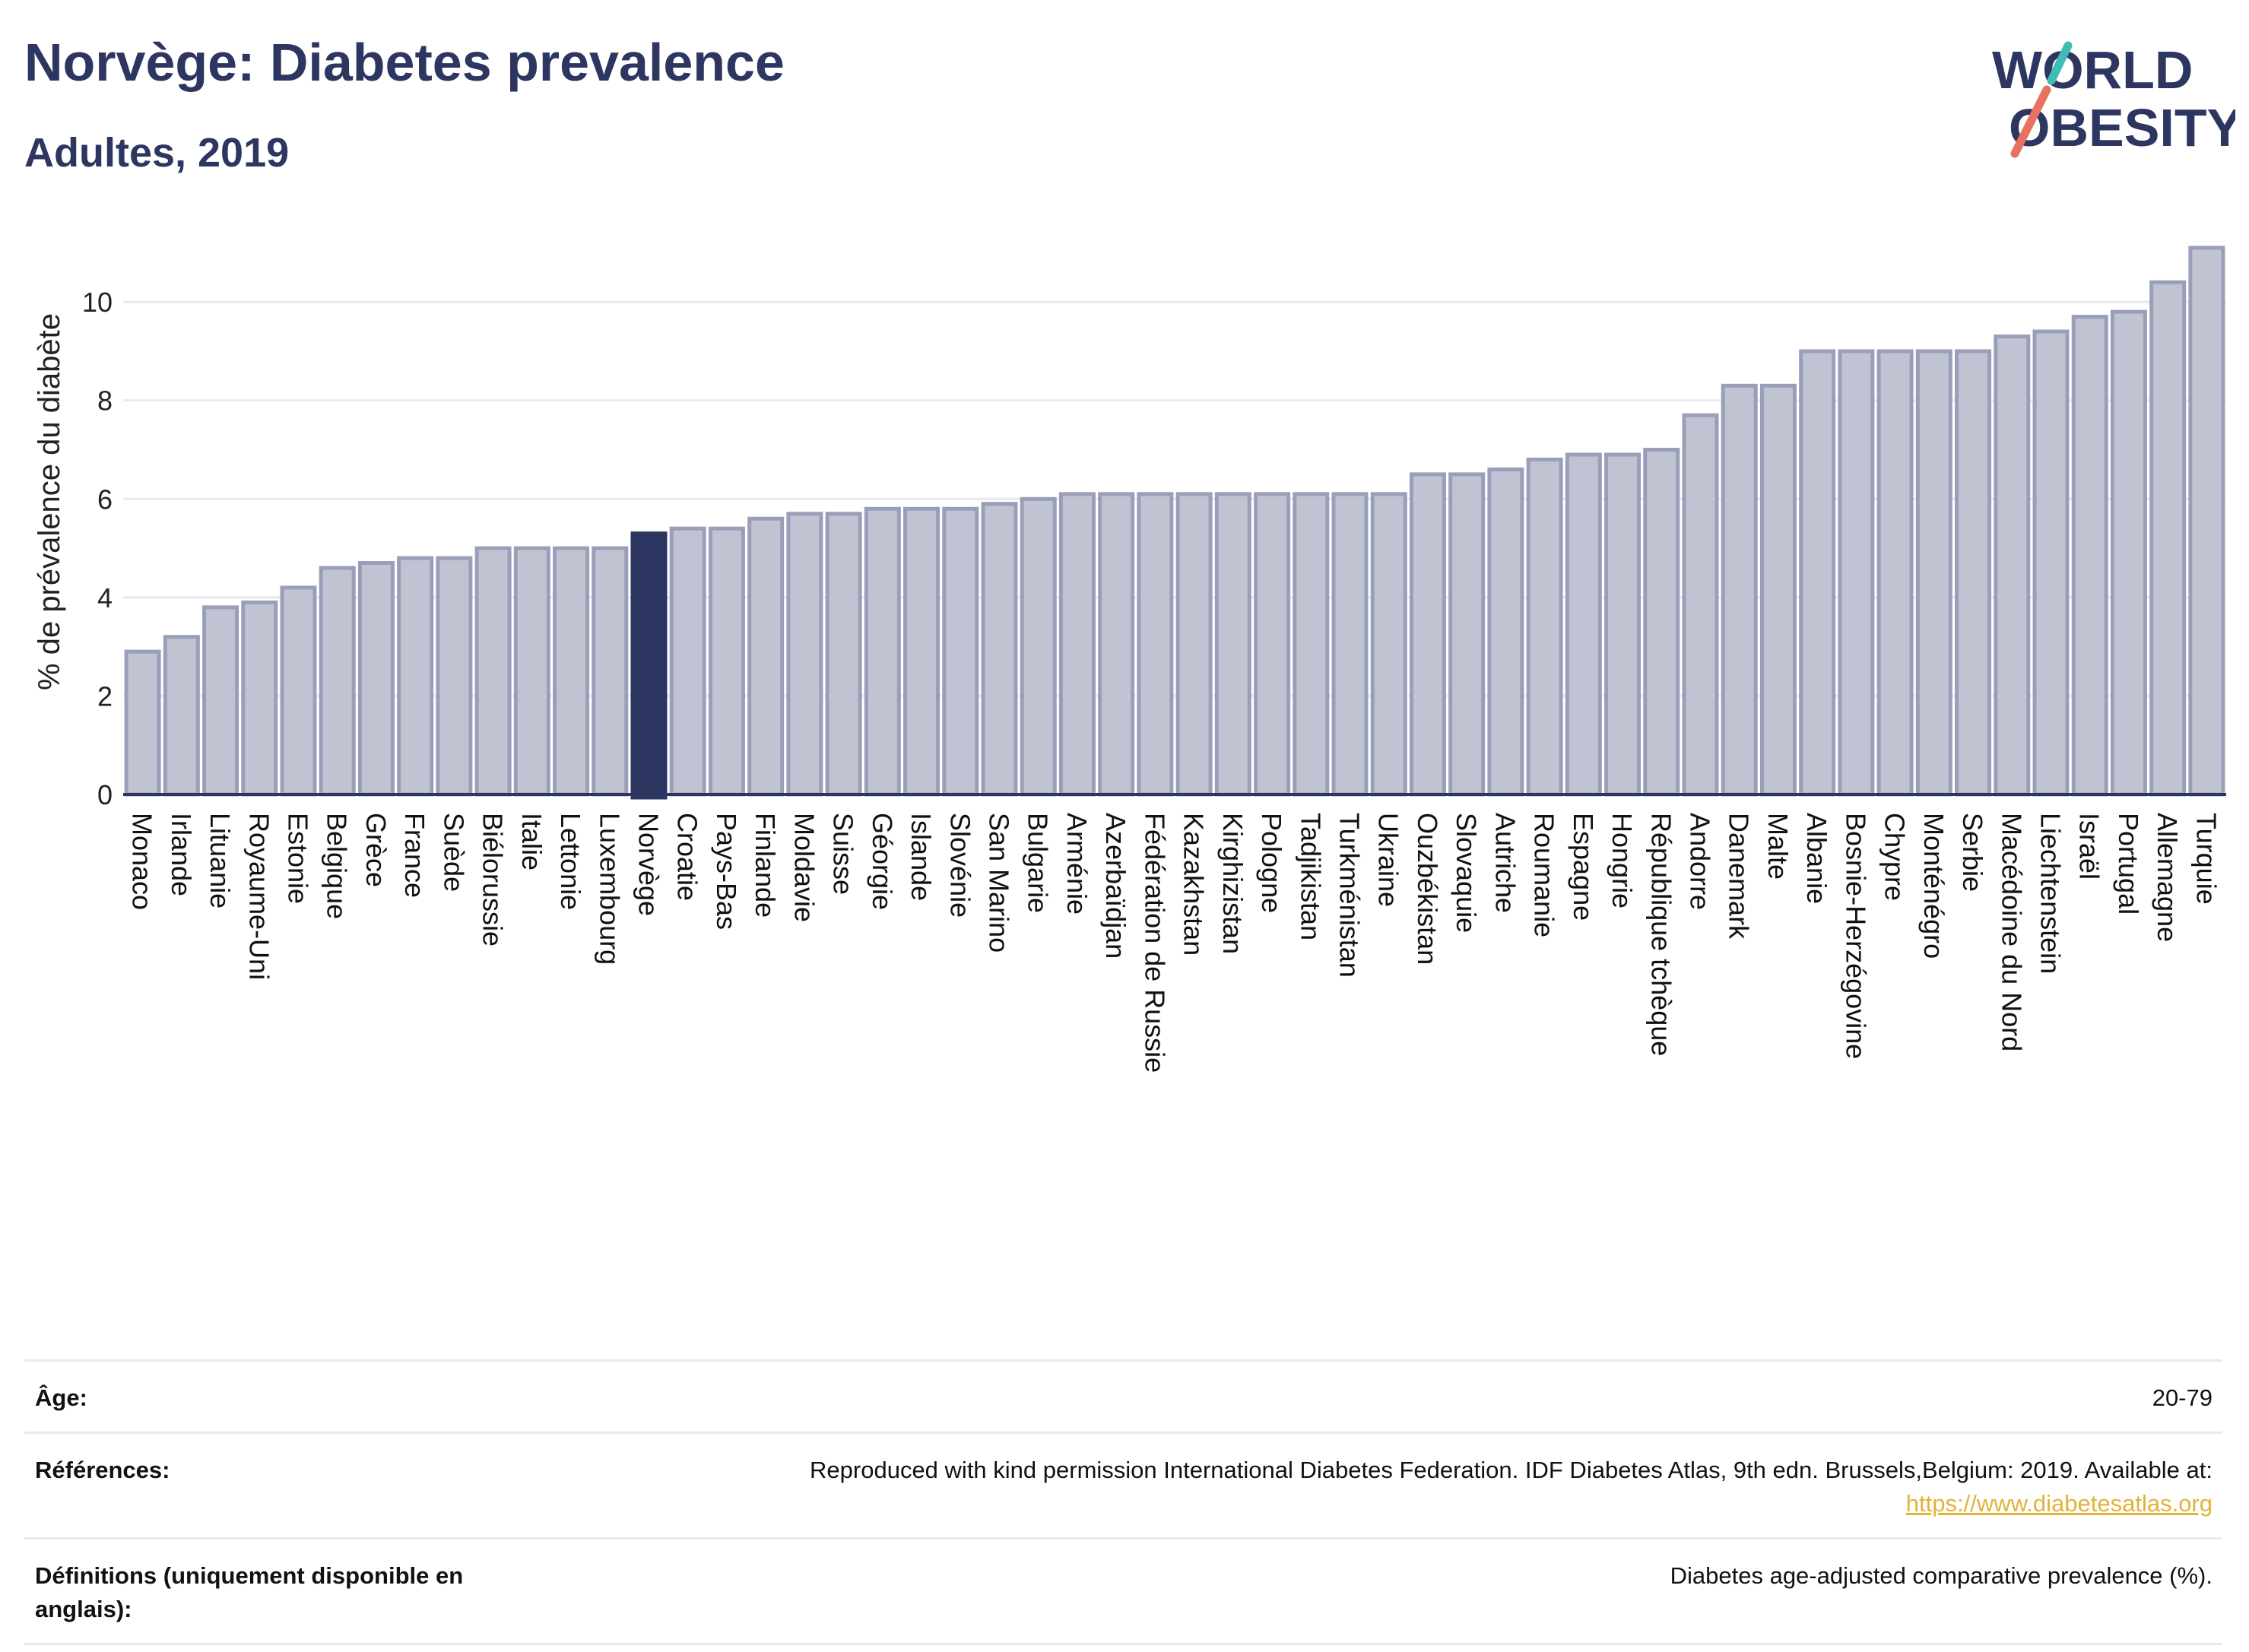  I want to click on y-tick-label: 10, so click(97, 302).